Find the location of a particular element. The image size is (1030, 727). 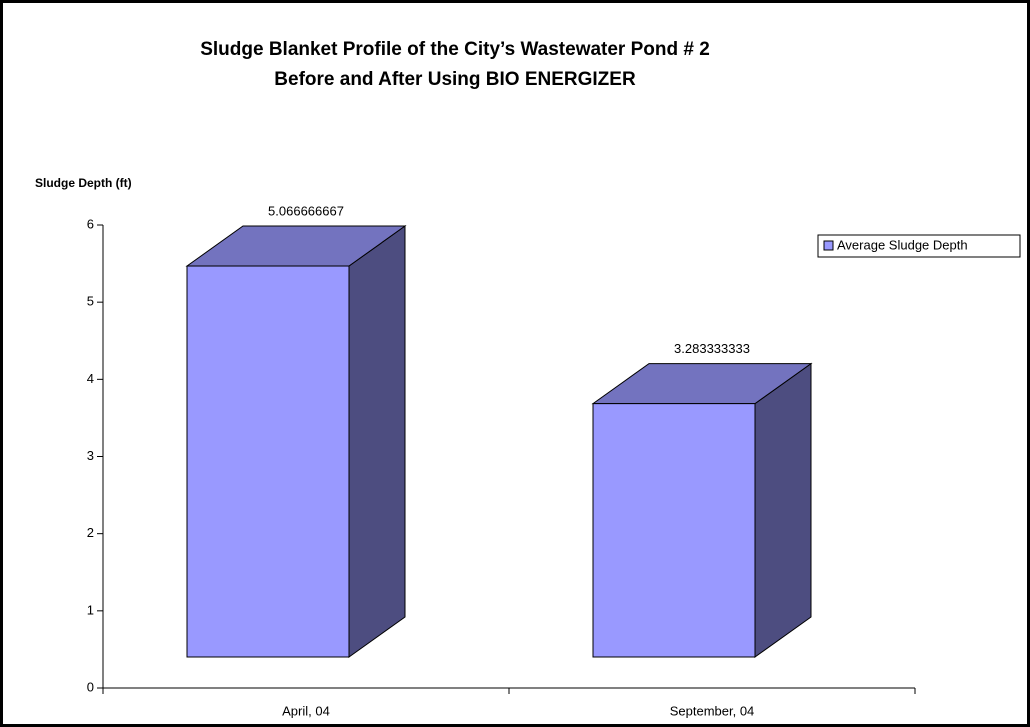

chart-title: Before and After Using BIO ENERGIZER is located at coordinates (455, 79).